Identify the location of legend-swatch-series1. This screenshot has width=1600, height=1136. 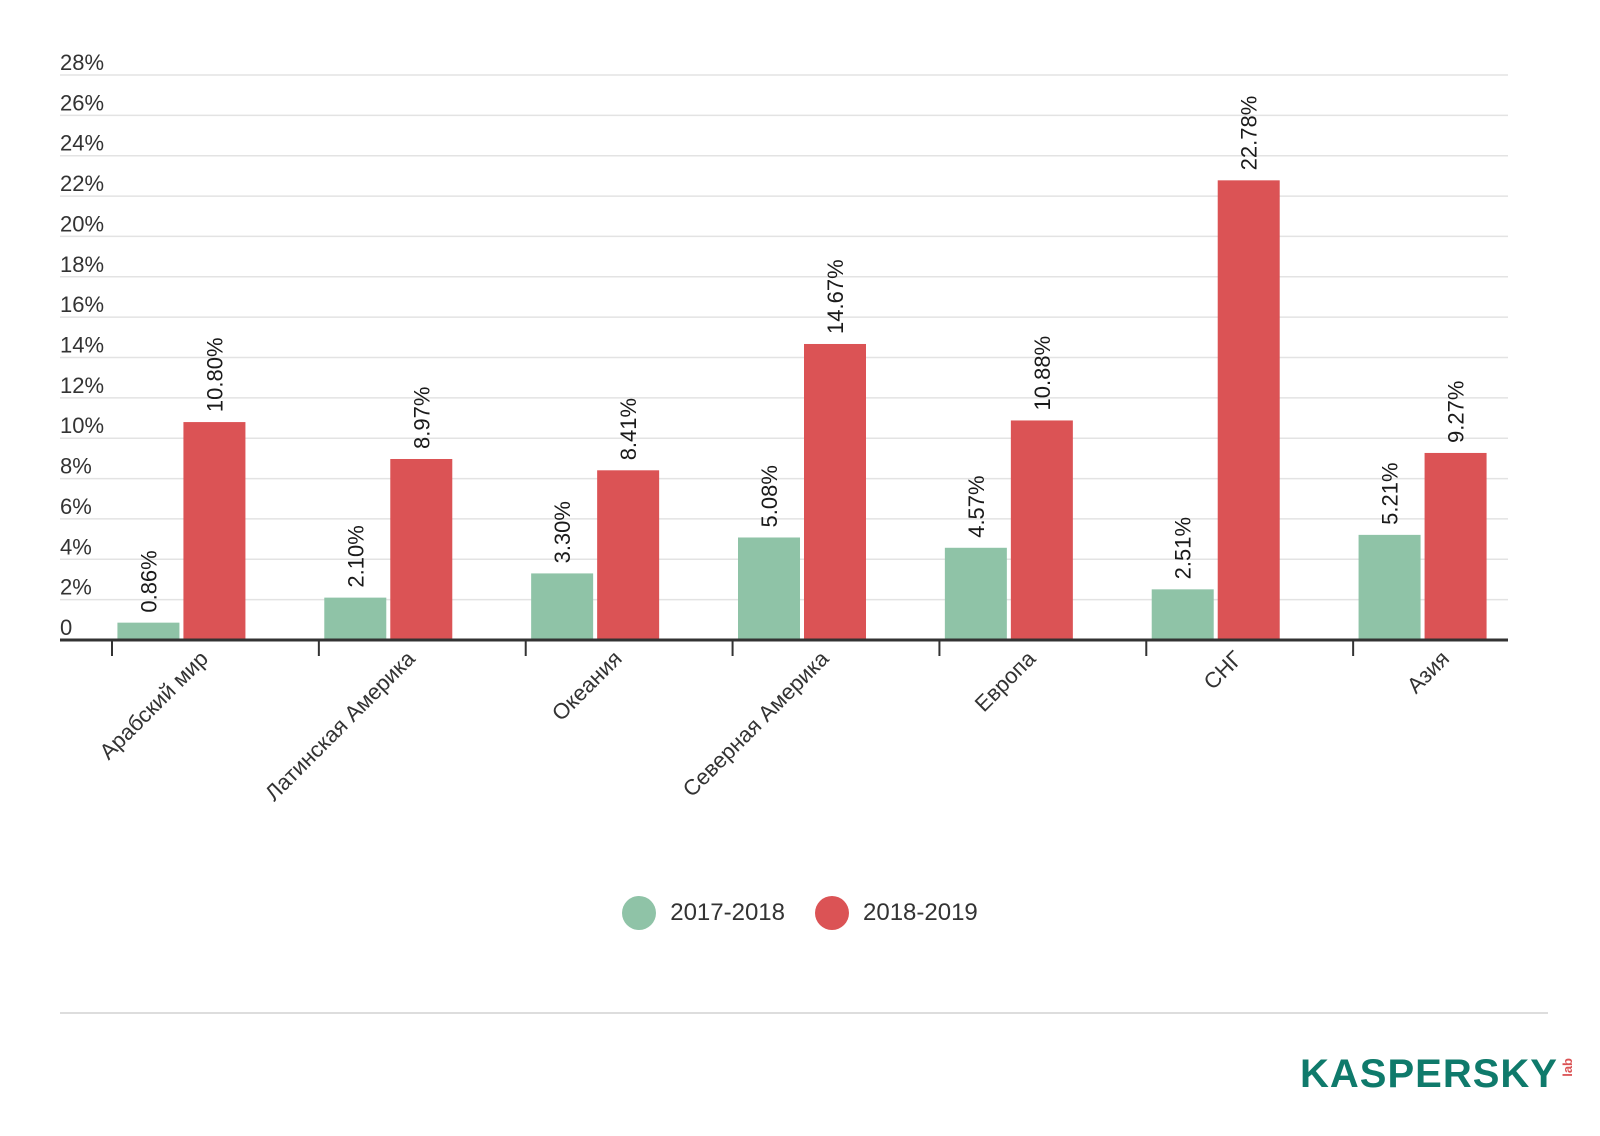
(639, 913).